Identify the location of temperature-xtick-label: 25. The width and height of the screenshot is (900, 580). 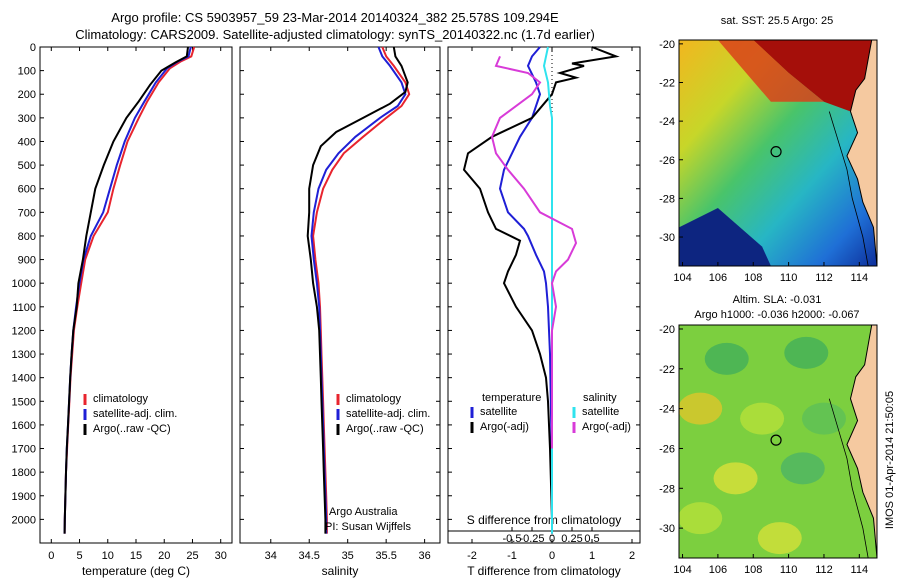
(192, 556).